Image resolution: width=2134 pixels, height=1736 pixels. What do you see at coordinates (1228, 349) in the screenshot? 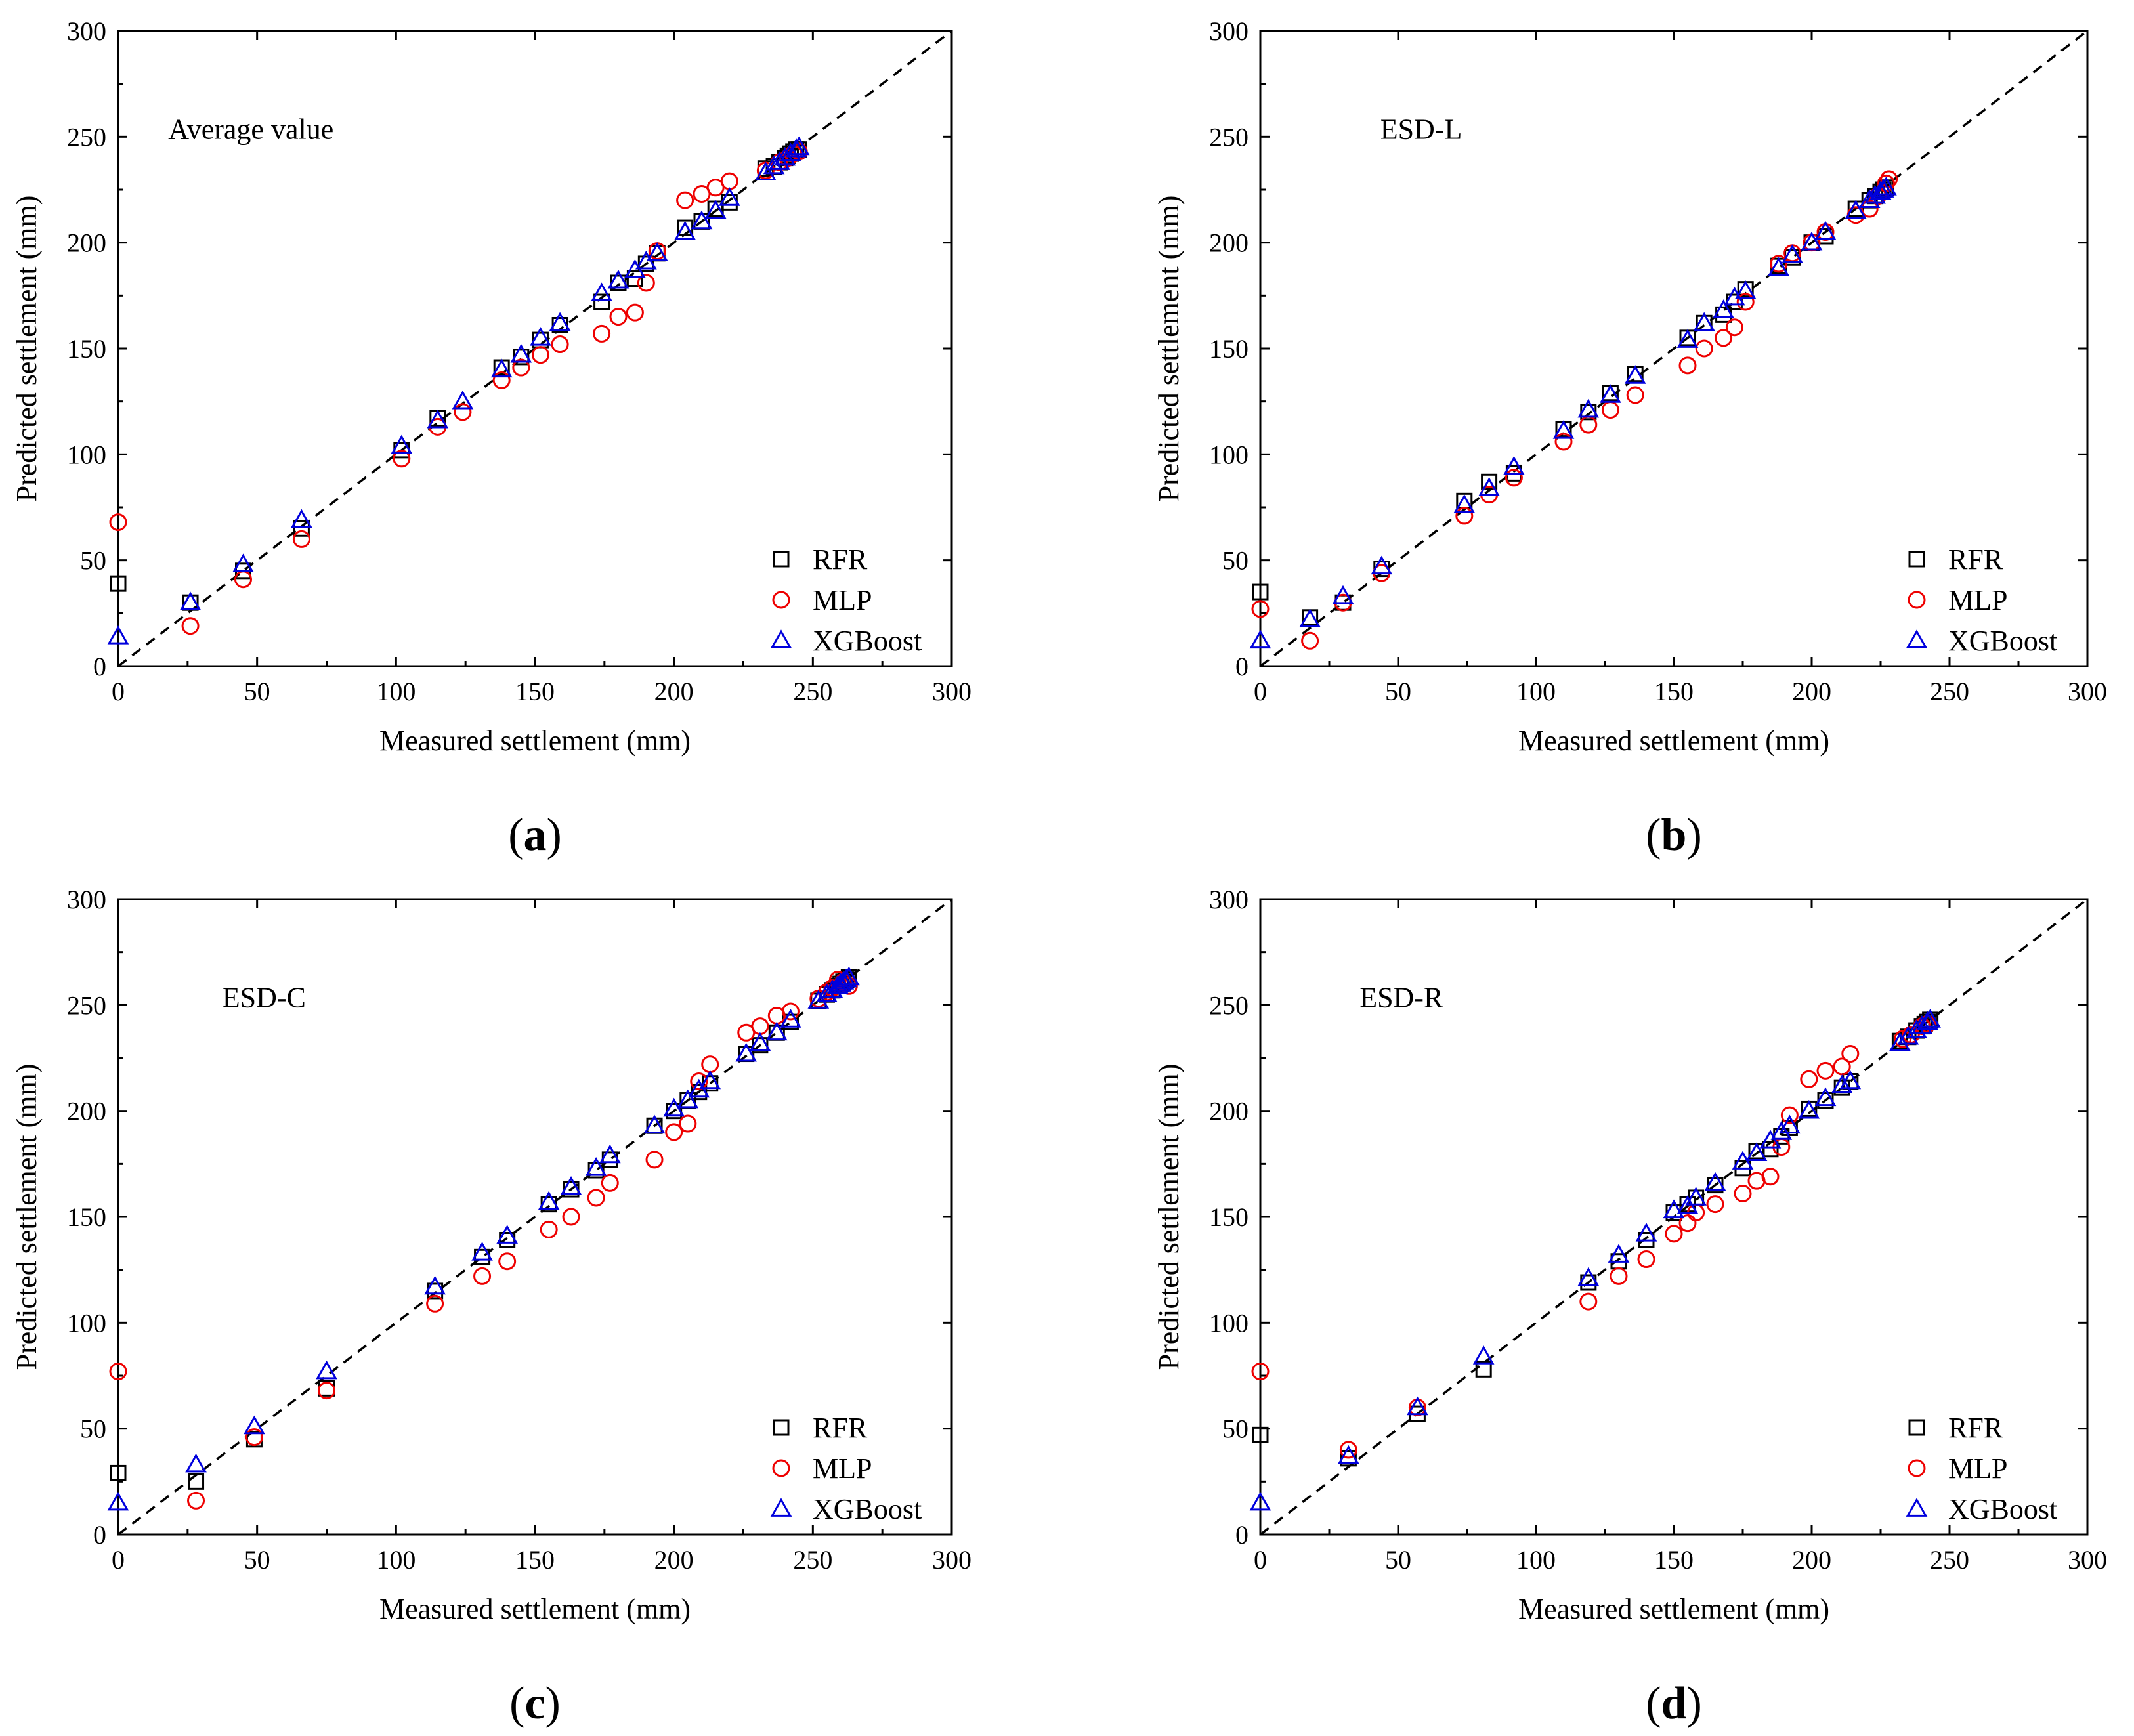
I see `y-tick-label: 150` at bounding box center [1228, 349].